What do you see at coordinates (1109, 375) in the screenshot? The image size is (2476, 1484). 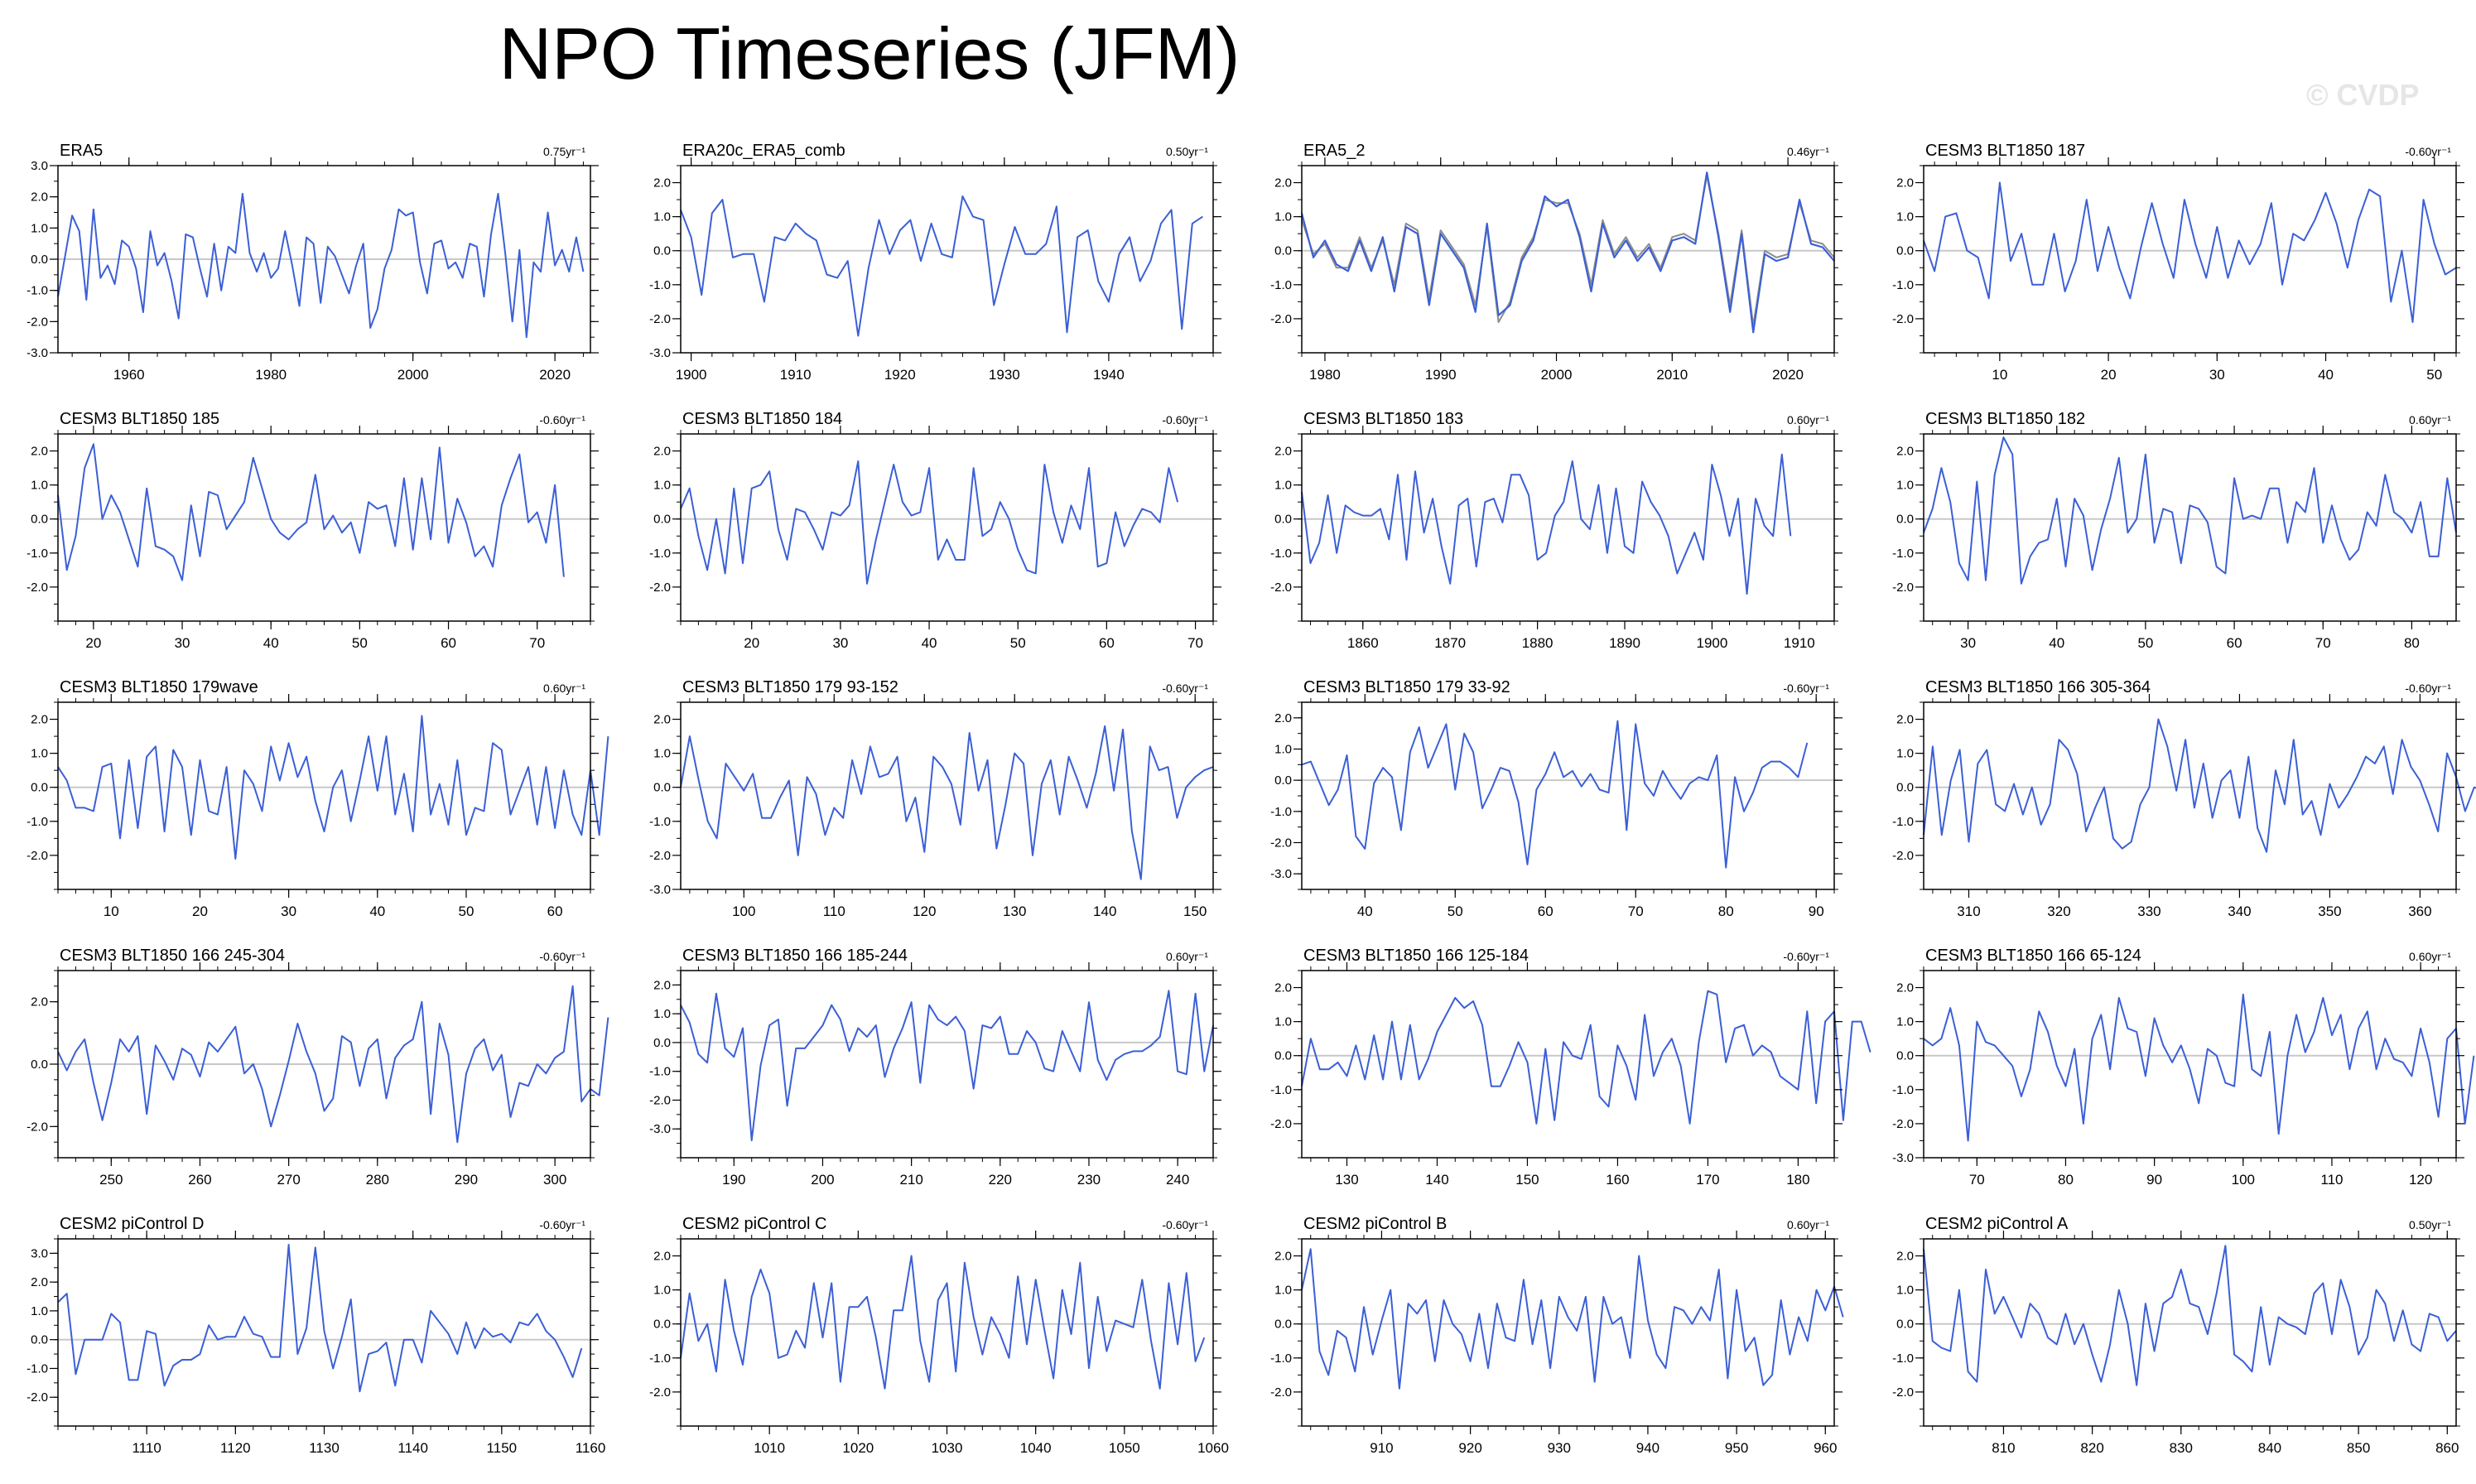 I see `xtick-label: 1940` at bounding box center [1109, 375].